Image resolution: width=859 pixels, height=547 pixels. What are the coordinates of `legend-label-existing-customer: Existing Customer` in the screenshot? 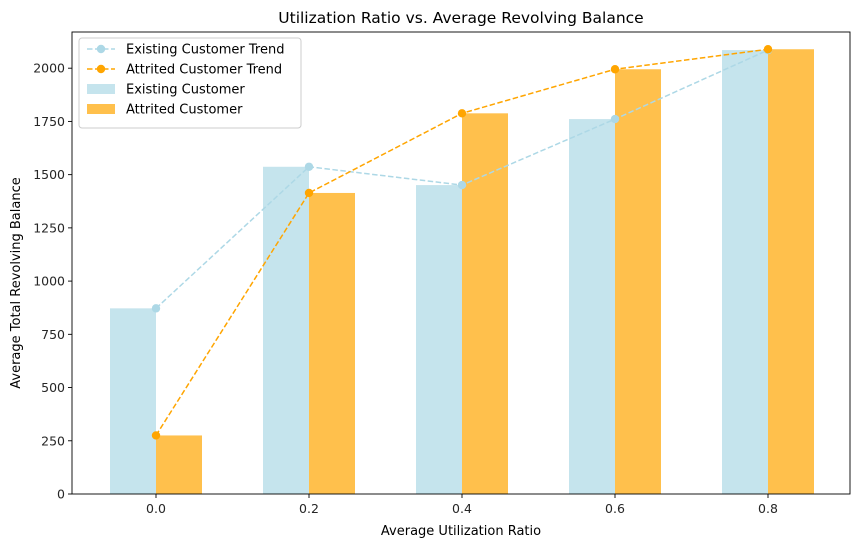 It's located at (185, 90).